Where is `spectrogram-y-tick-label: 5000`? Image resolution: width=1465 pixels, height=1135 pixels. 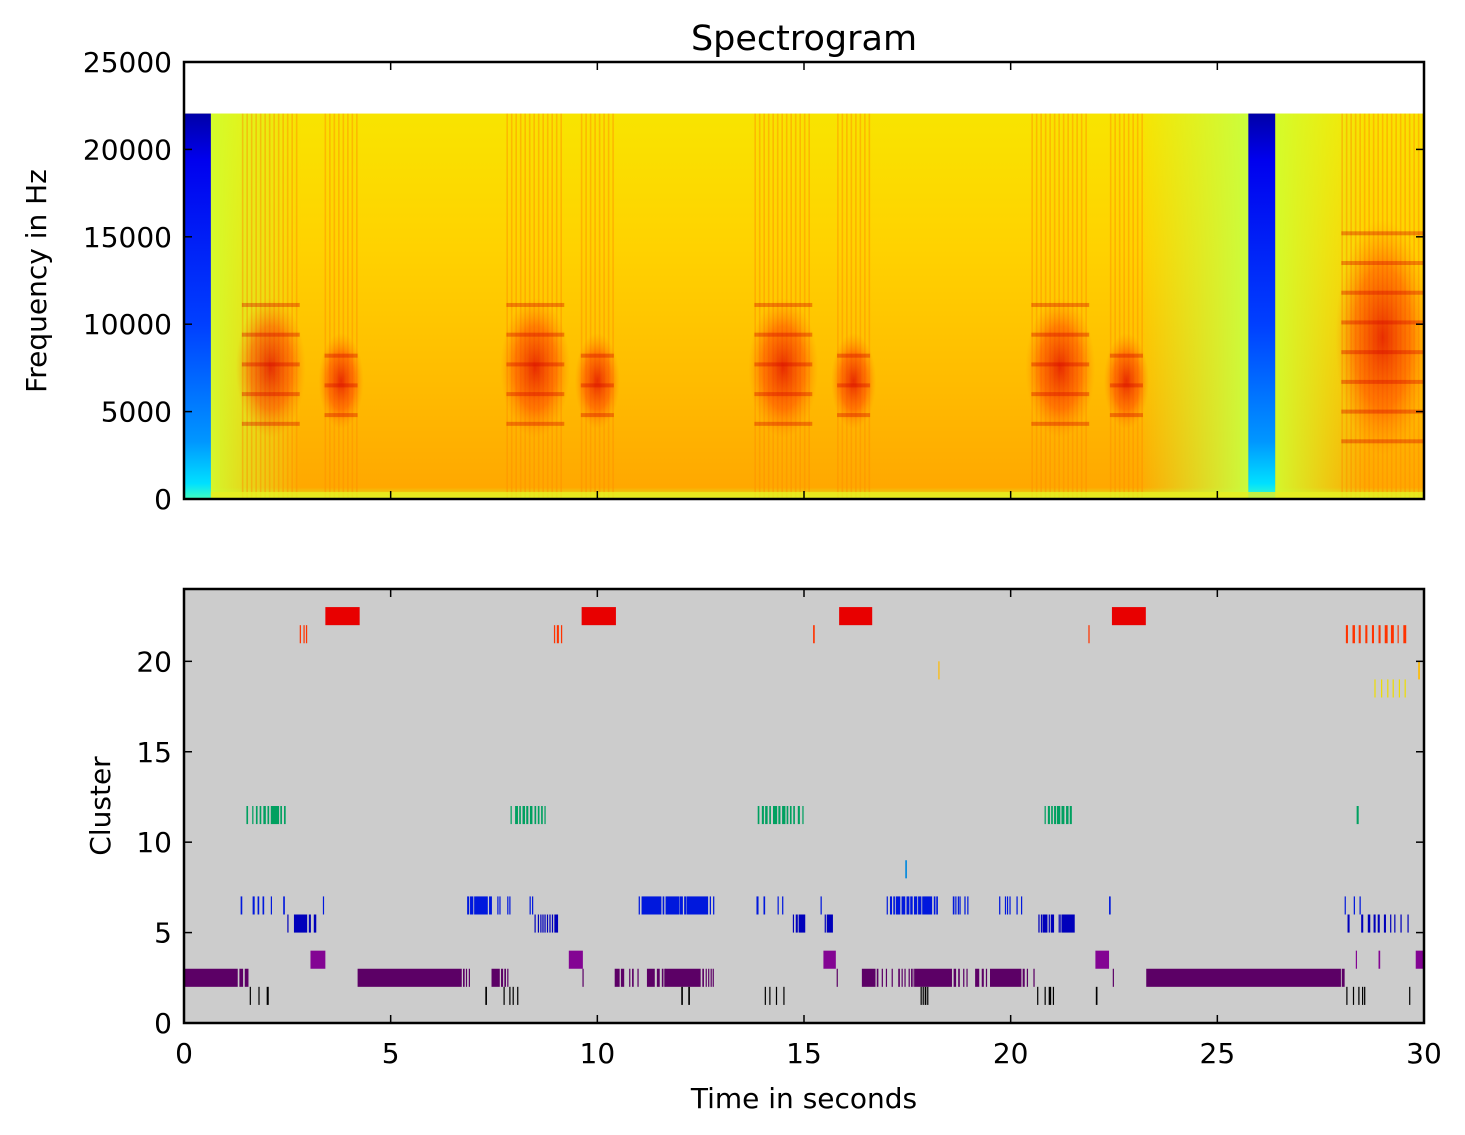
spectrogram-y-tick-label: 5000 is located at coordinates (136, 412).